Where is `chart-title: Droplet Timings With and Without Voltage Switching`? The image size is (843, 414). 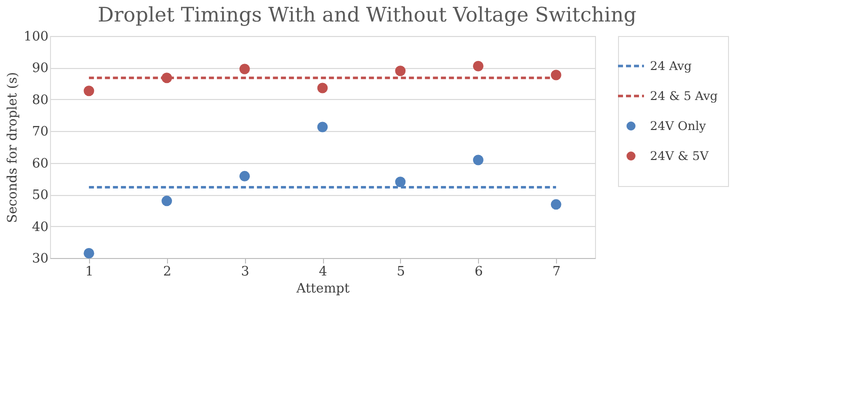 chart-title: Droplet Timings With and Without Voltage Switching is located at coordinates (367, 14).